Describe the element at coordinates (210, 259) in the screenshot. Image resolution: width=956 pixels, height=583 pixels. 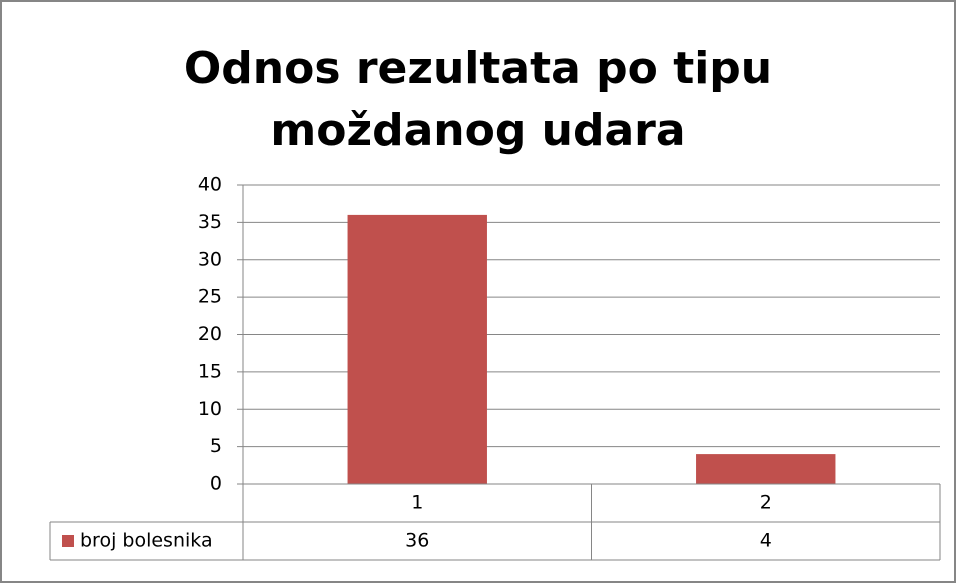
I see `y-tick-label: 30` at that location.